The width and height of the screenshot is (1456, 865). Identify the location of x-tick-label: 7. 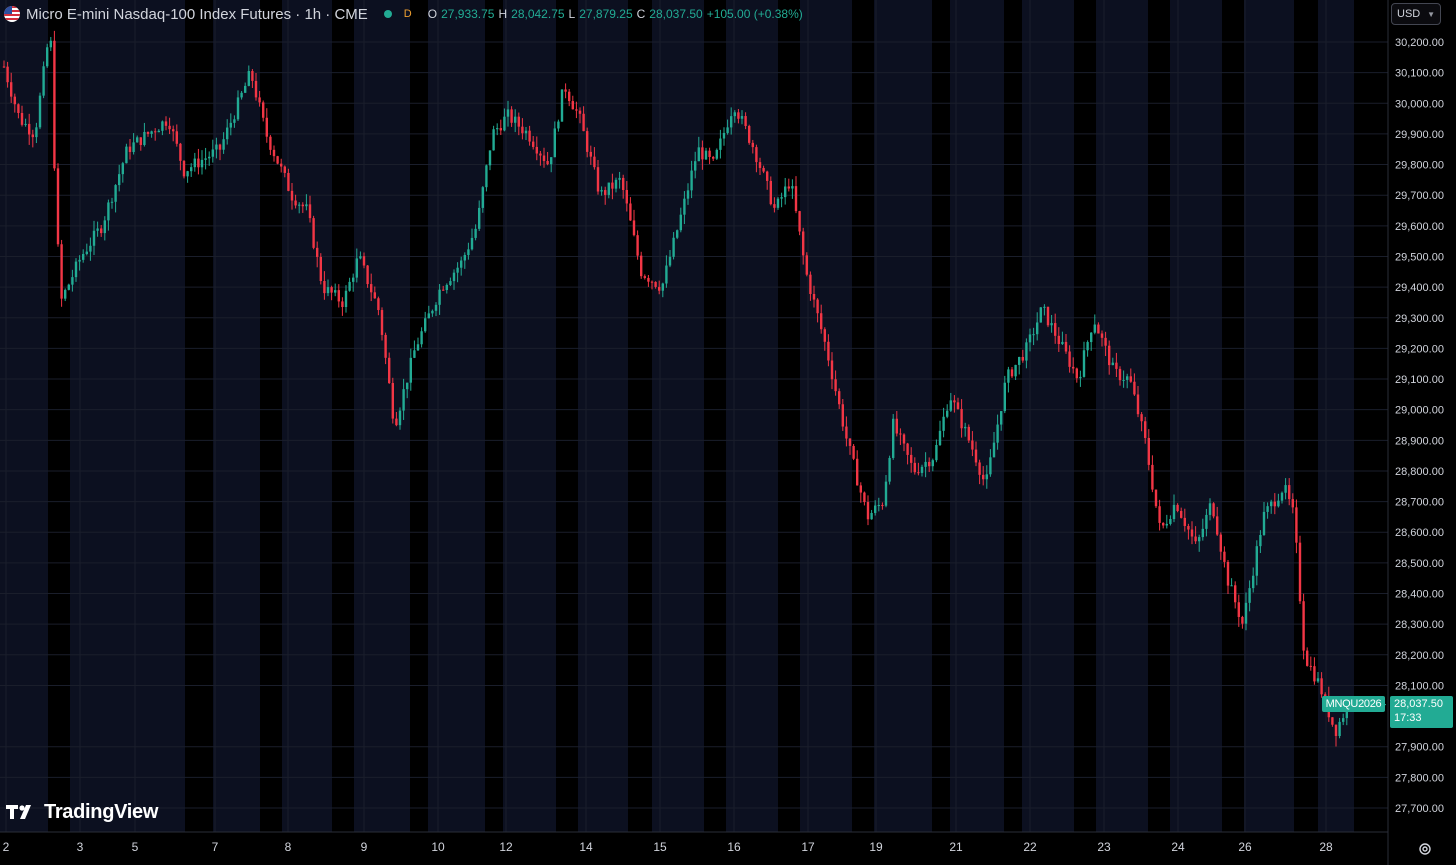
(215, 847).